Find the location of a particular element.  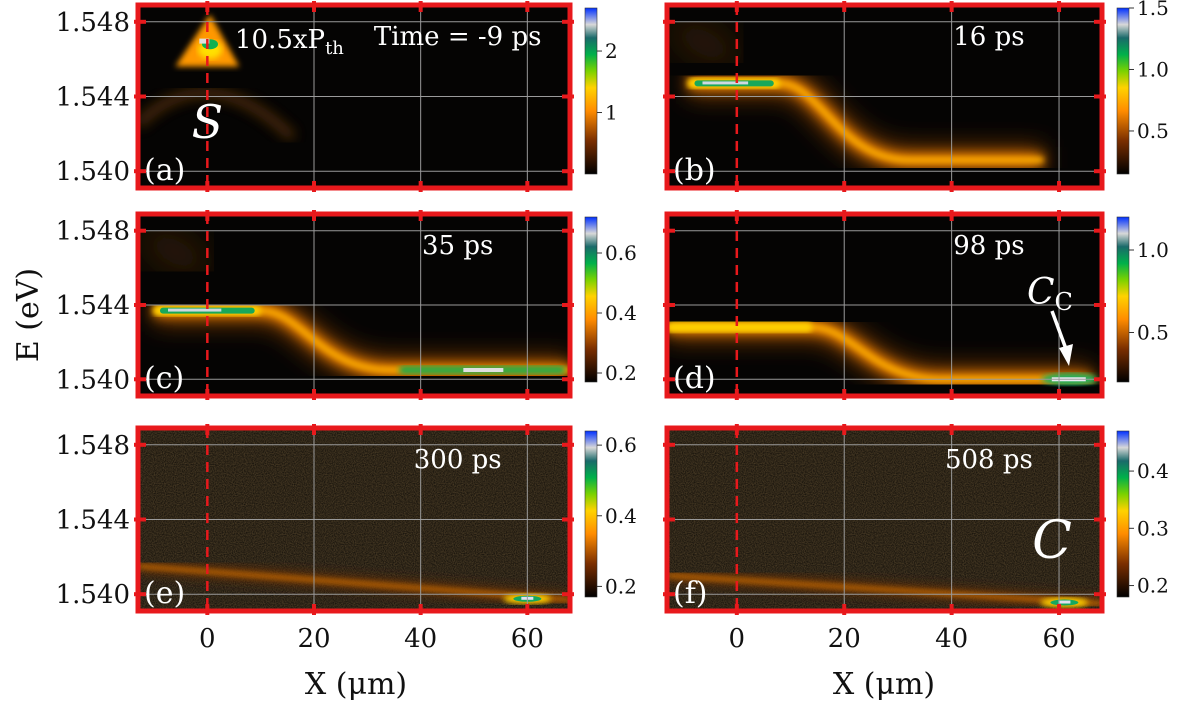

grid-d is located at coordinates (884, 305).